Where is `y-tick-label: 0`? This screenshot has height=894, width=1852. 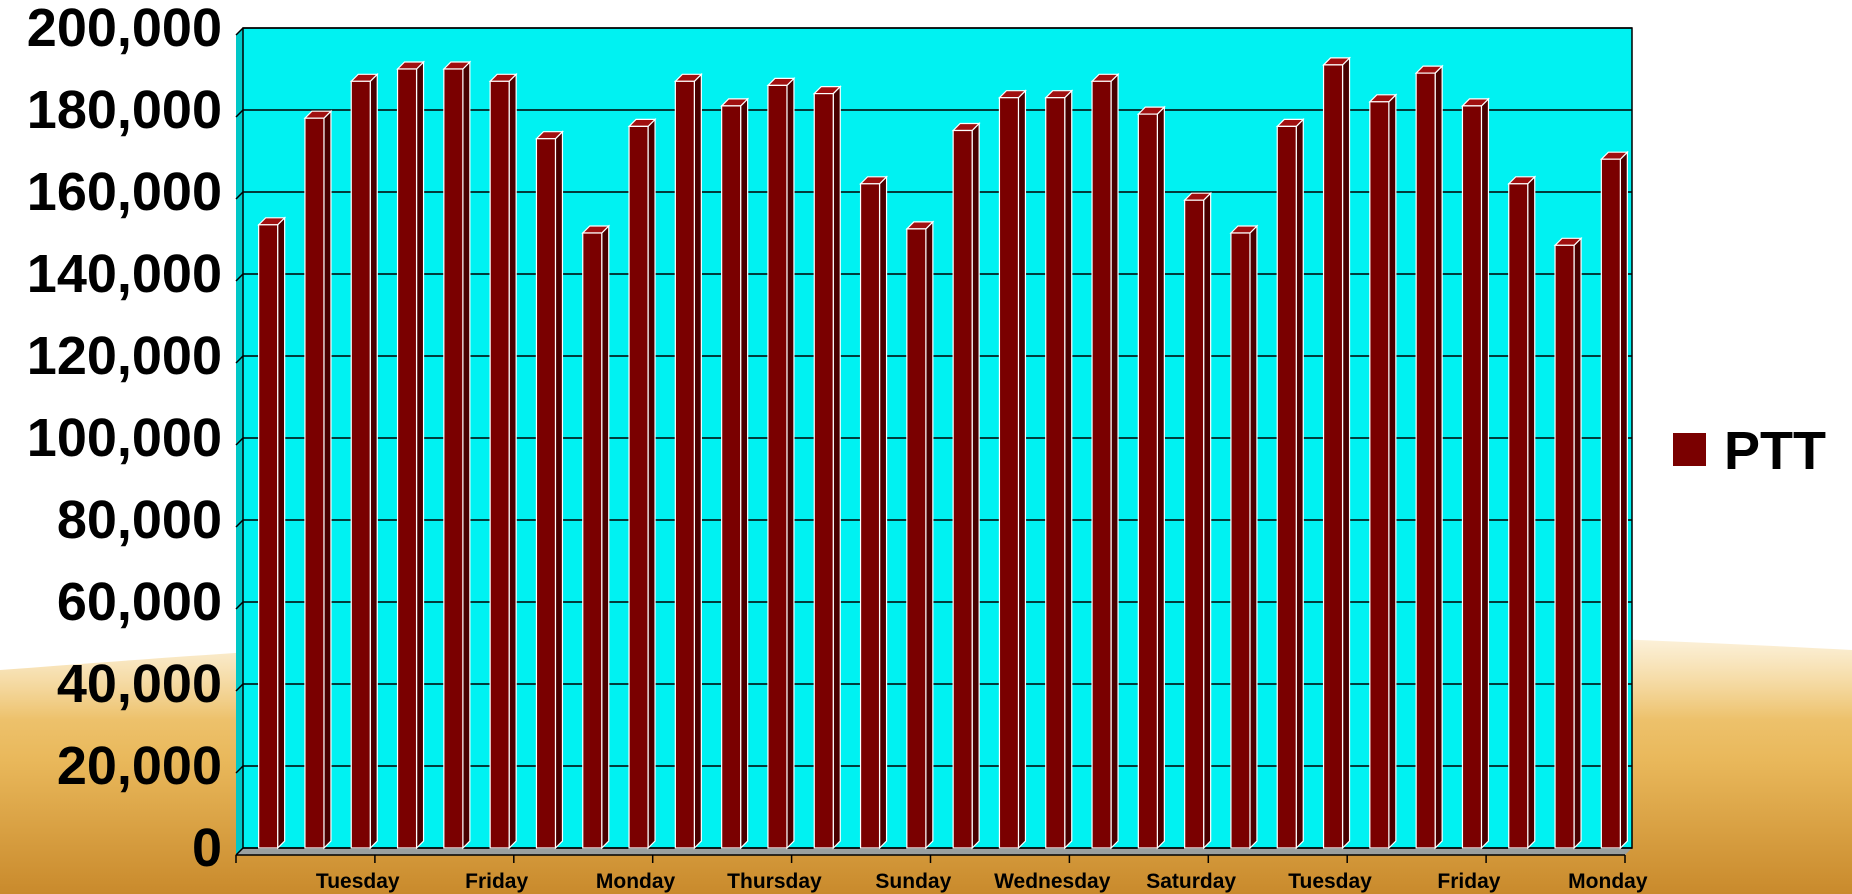
y-tick-label: 0 is located at coordinates (207, 848).